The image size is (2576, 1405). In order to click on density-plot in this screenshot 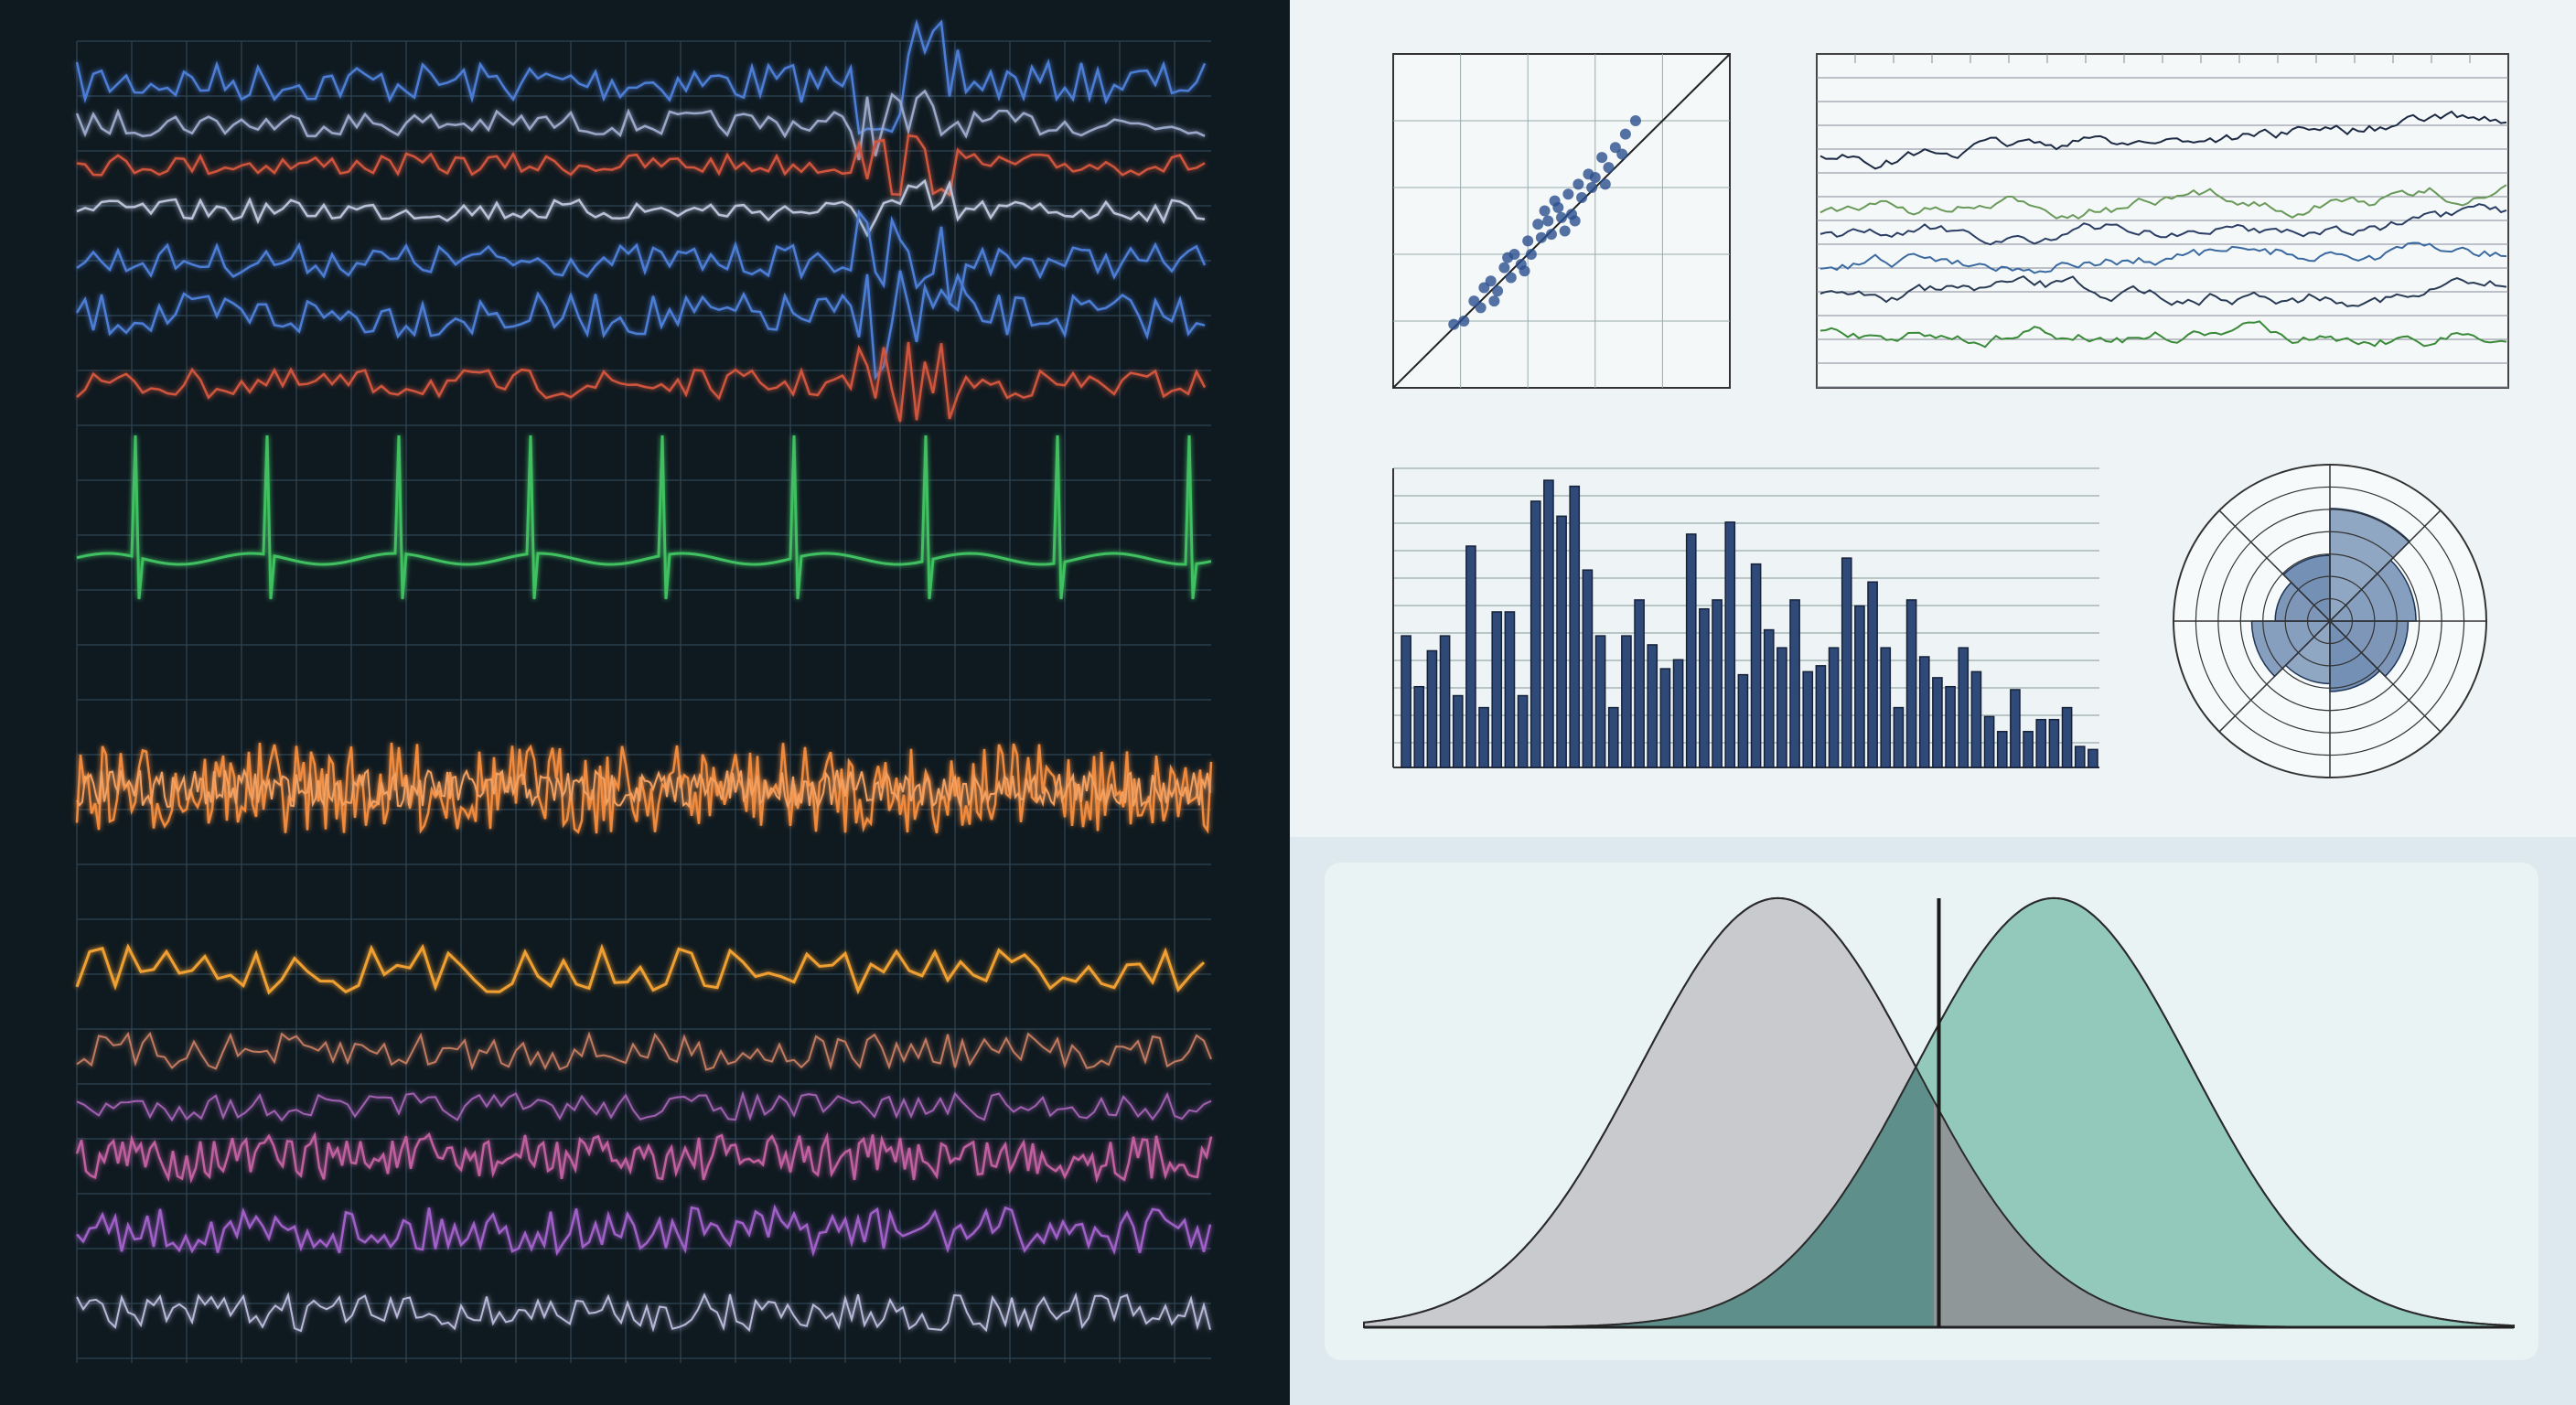, I will do `click(1939, 1112)`.